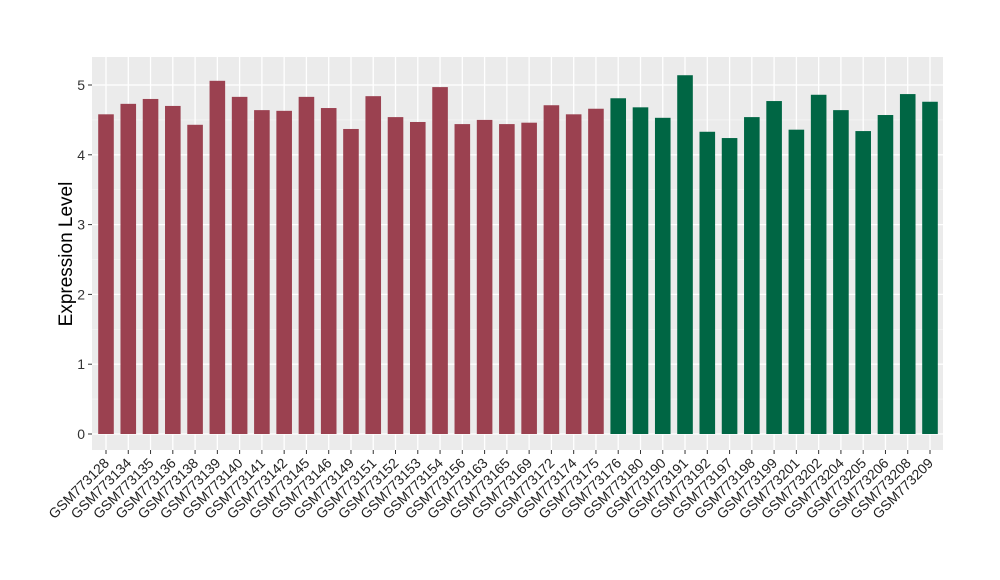  What do you see at coordinates (306, 265) in the screenshot?
I see `bar-GSM773145` at bounding box center [306, 265].